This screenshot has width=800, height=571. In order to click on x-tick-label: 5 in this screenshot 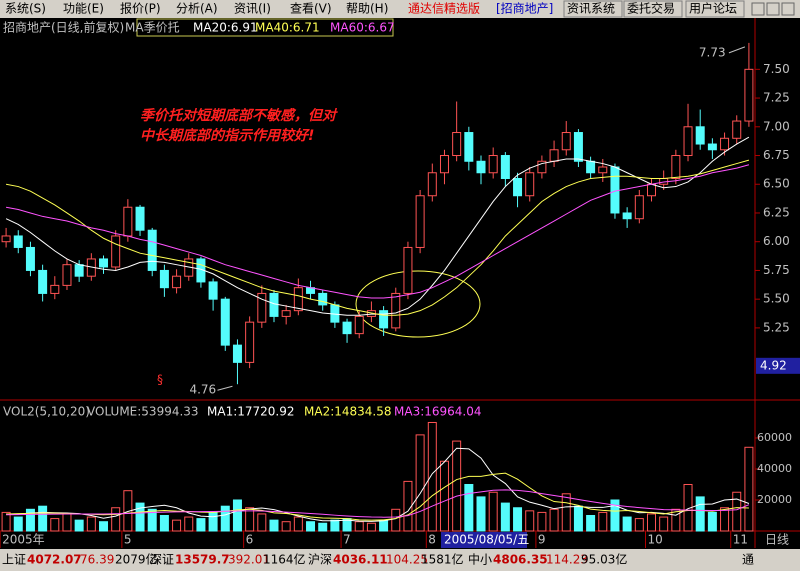, I will do `click(128, 540)`.